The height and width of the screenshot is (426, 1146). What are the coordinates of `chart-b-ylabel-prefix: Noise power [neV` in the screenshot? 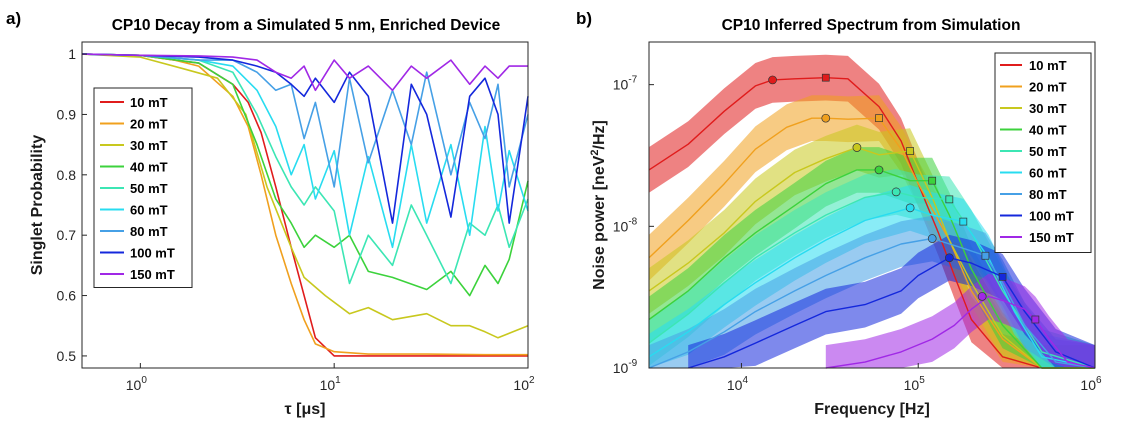 It's located at (599, 222).